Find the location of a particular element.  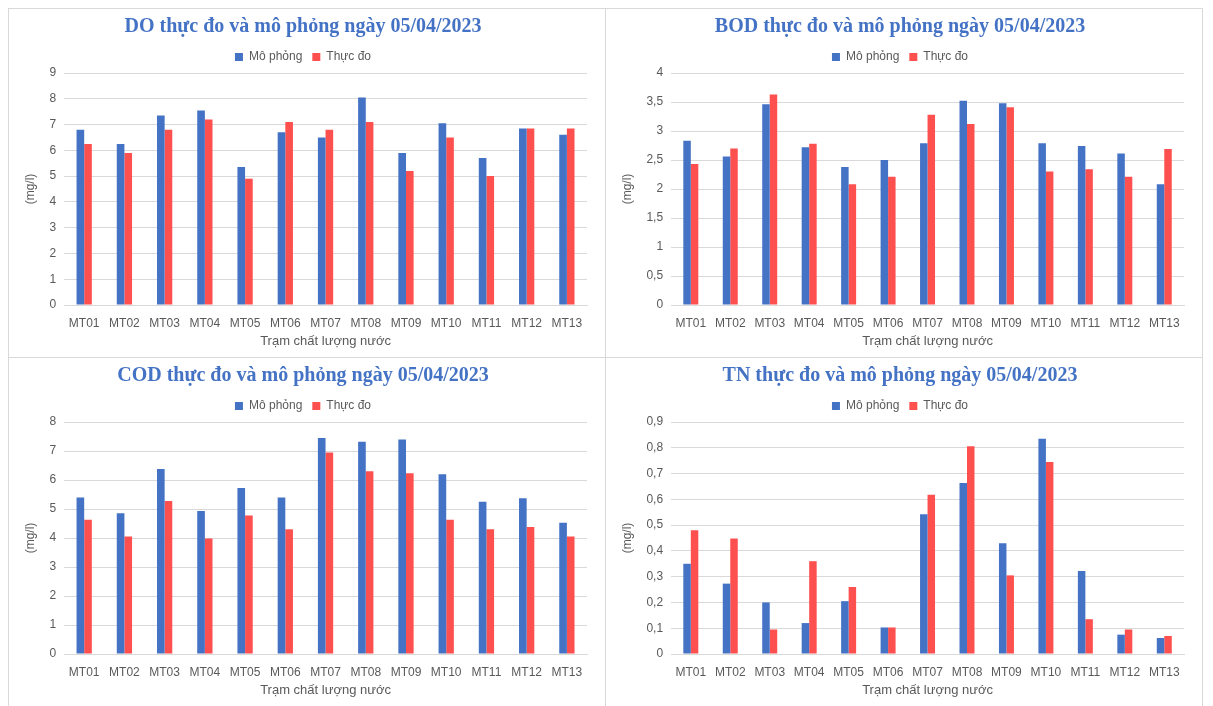

y-tick-label: 0 is located at coordinates (660, 653).